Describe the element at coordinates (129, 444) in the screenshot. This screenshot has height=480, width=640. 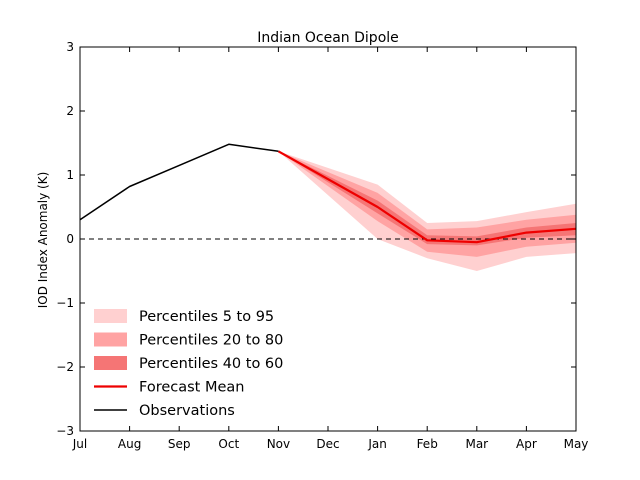
I see `x-tick-label-aug: Aug` at that location.